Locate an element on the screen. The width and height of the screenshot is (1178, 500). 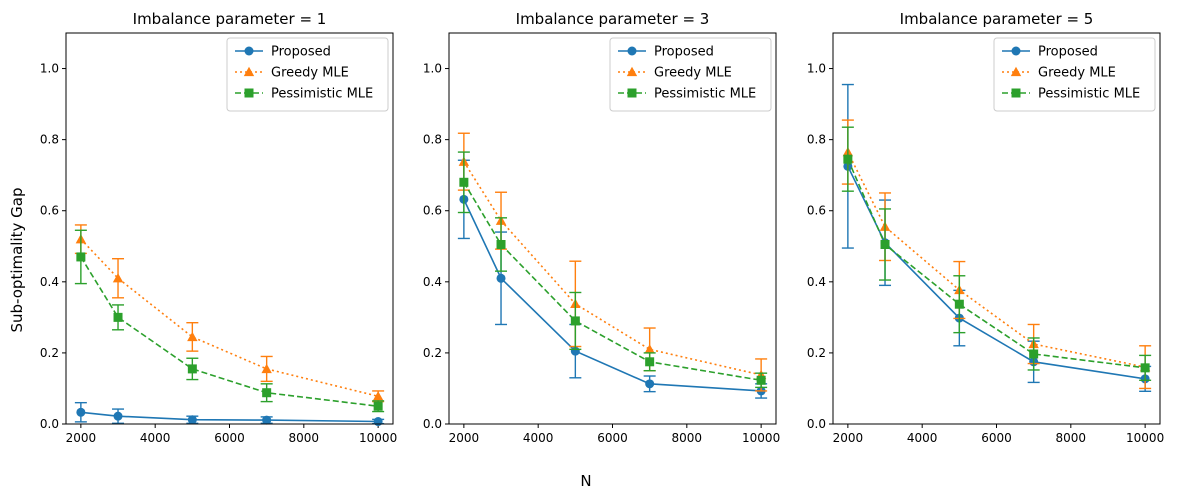
series-greedy-mle is located at coordinates (996, 254).